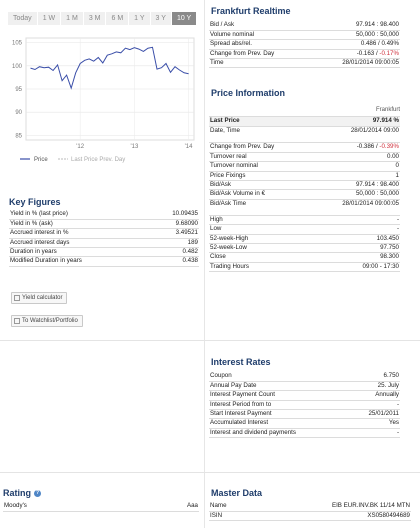 The image size is (420, 528). I want to click on rating-row: Moody's Aaa, so click(101, 507).